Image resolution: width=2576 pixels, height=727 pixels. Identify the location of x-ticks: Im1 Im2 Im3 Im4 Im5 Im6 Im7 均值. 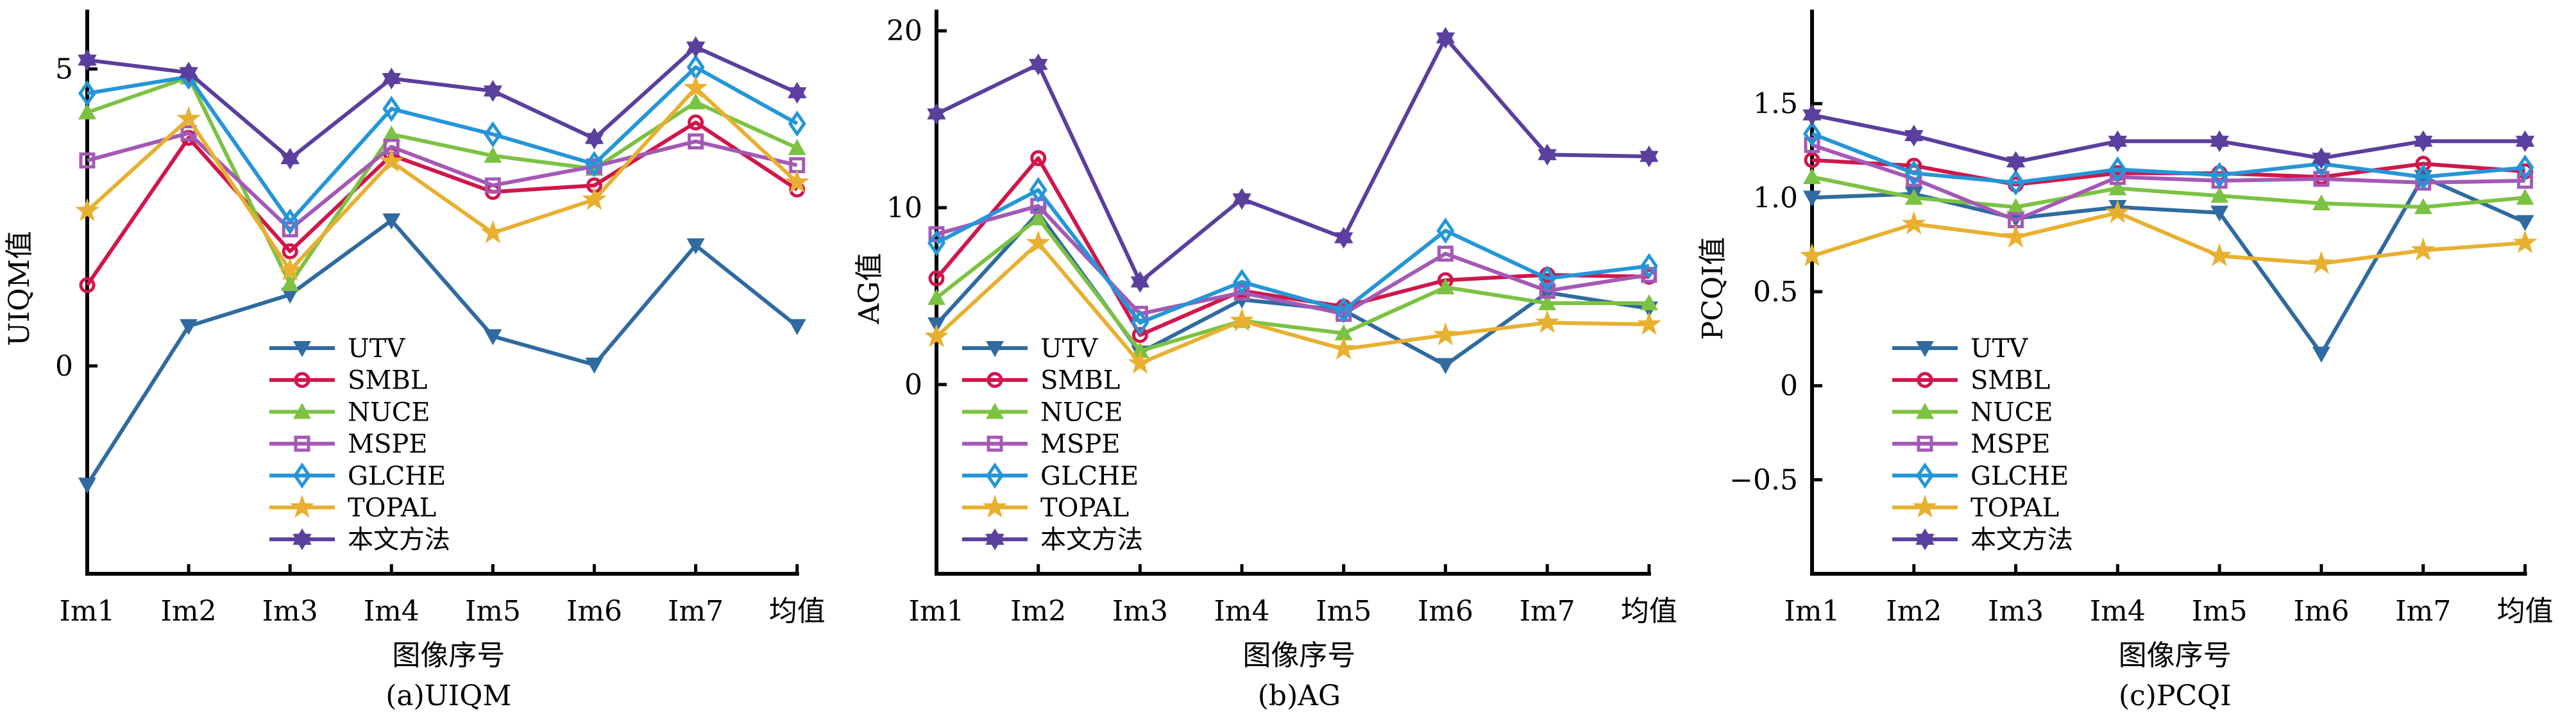
(442, 596).